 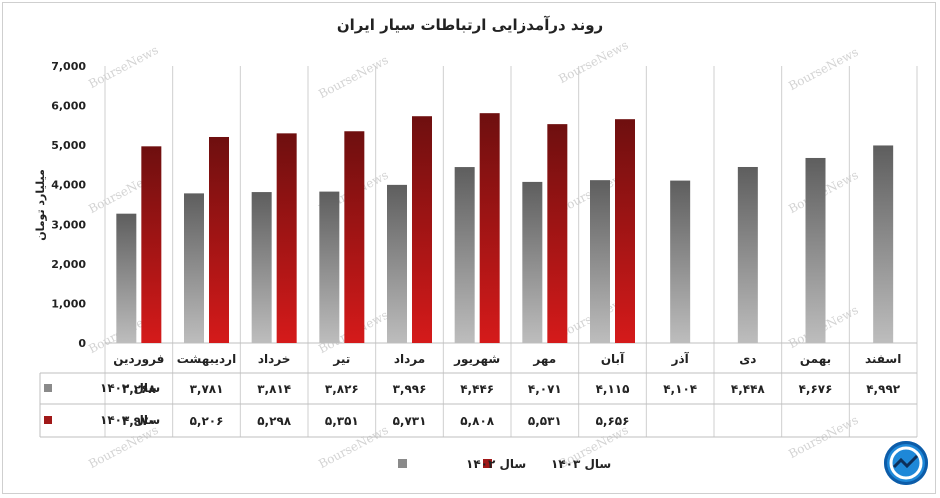 I want to click on x-tick-label: اردیبهشت, so click(x=206, y=359).